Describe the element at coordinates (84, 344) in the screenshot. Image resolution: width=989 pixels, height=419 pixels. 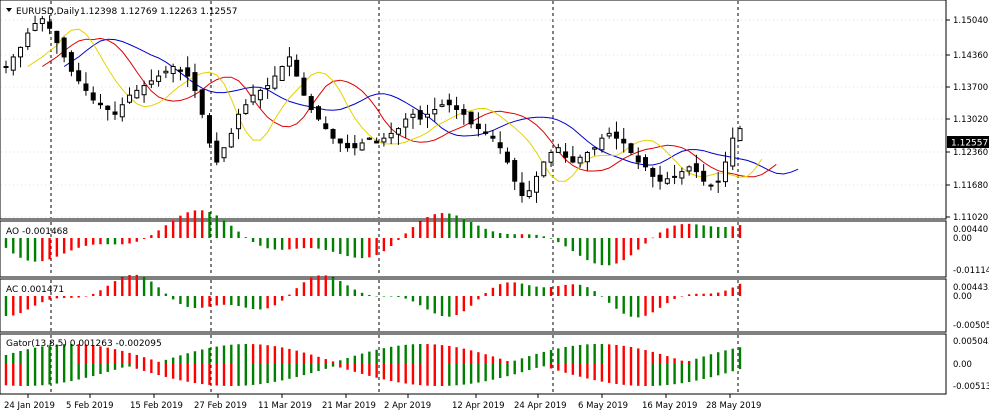
I see `gator-title: Gator(13,8,5) 0.001263 -0.002095` at that location.